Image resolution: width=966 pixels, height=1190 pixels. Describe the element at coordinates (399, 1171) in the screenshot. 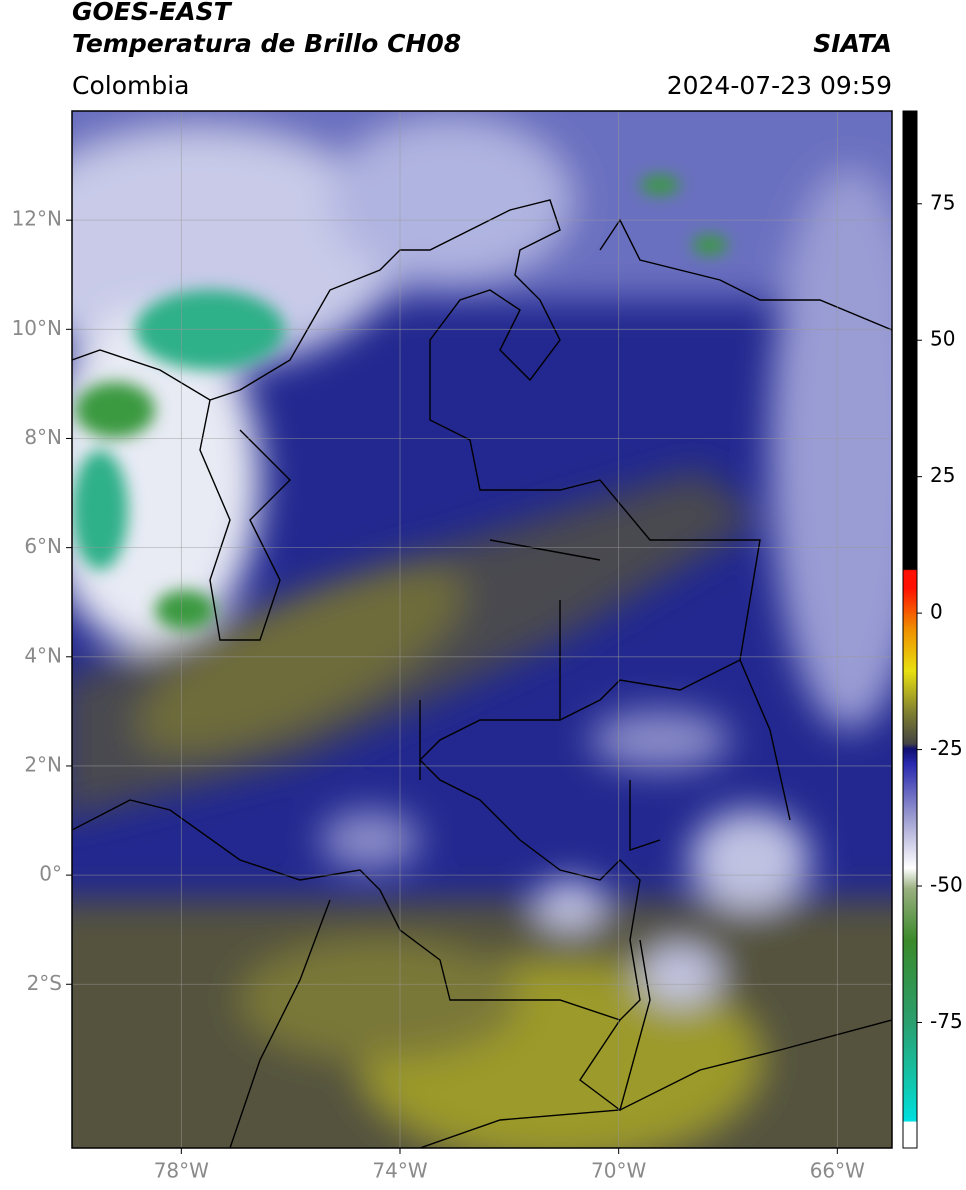

I see `x-tick-label: 74°W` at that location.